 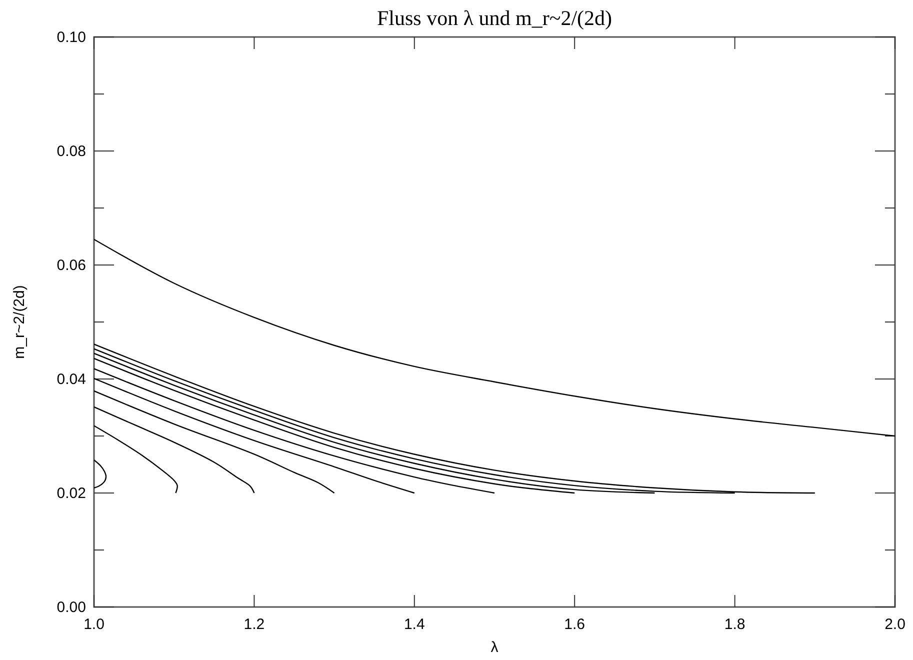 What do you see at coordinates (94, 624) in the screenshot?
I see `x-tick-label: 1.0` at bounding box center [94, 624].